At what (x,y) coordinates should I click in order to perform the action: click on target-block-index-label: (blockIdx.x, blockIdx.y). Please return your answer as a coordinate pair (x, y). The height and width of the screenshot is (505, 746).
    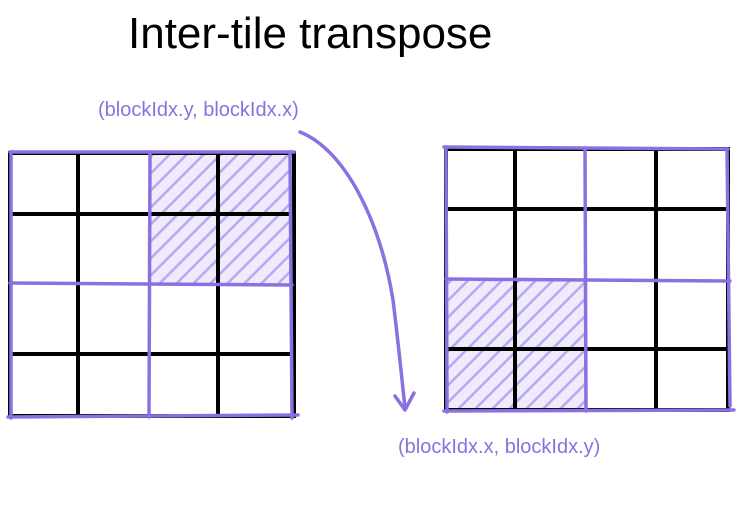
    Looking at the image, I should click on (499, 447).